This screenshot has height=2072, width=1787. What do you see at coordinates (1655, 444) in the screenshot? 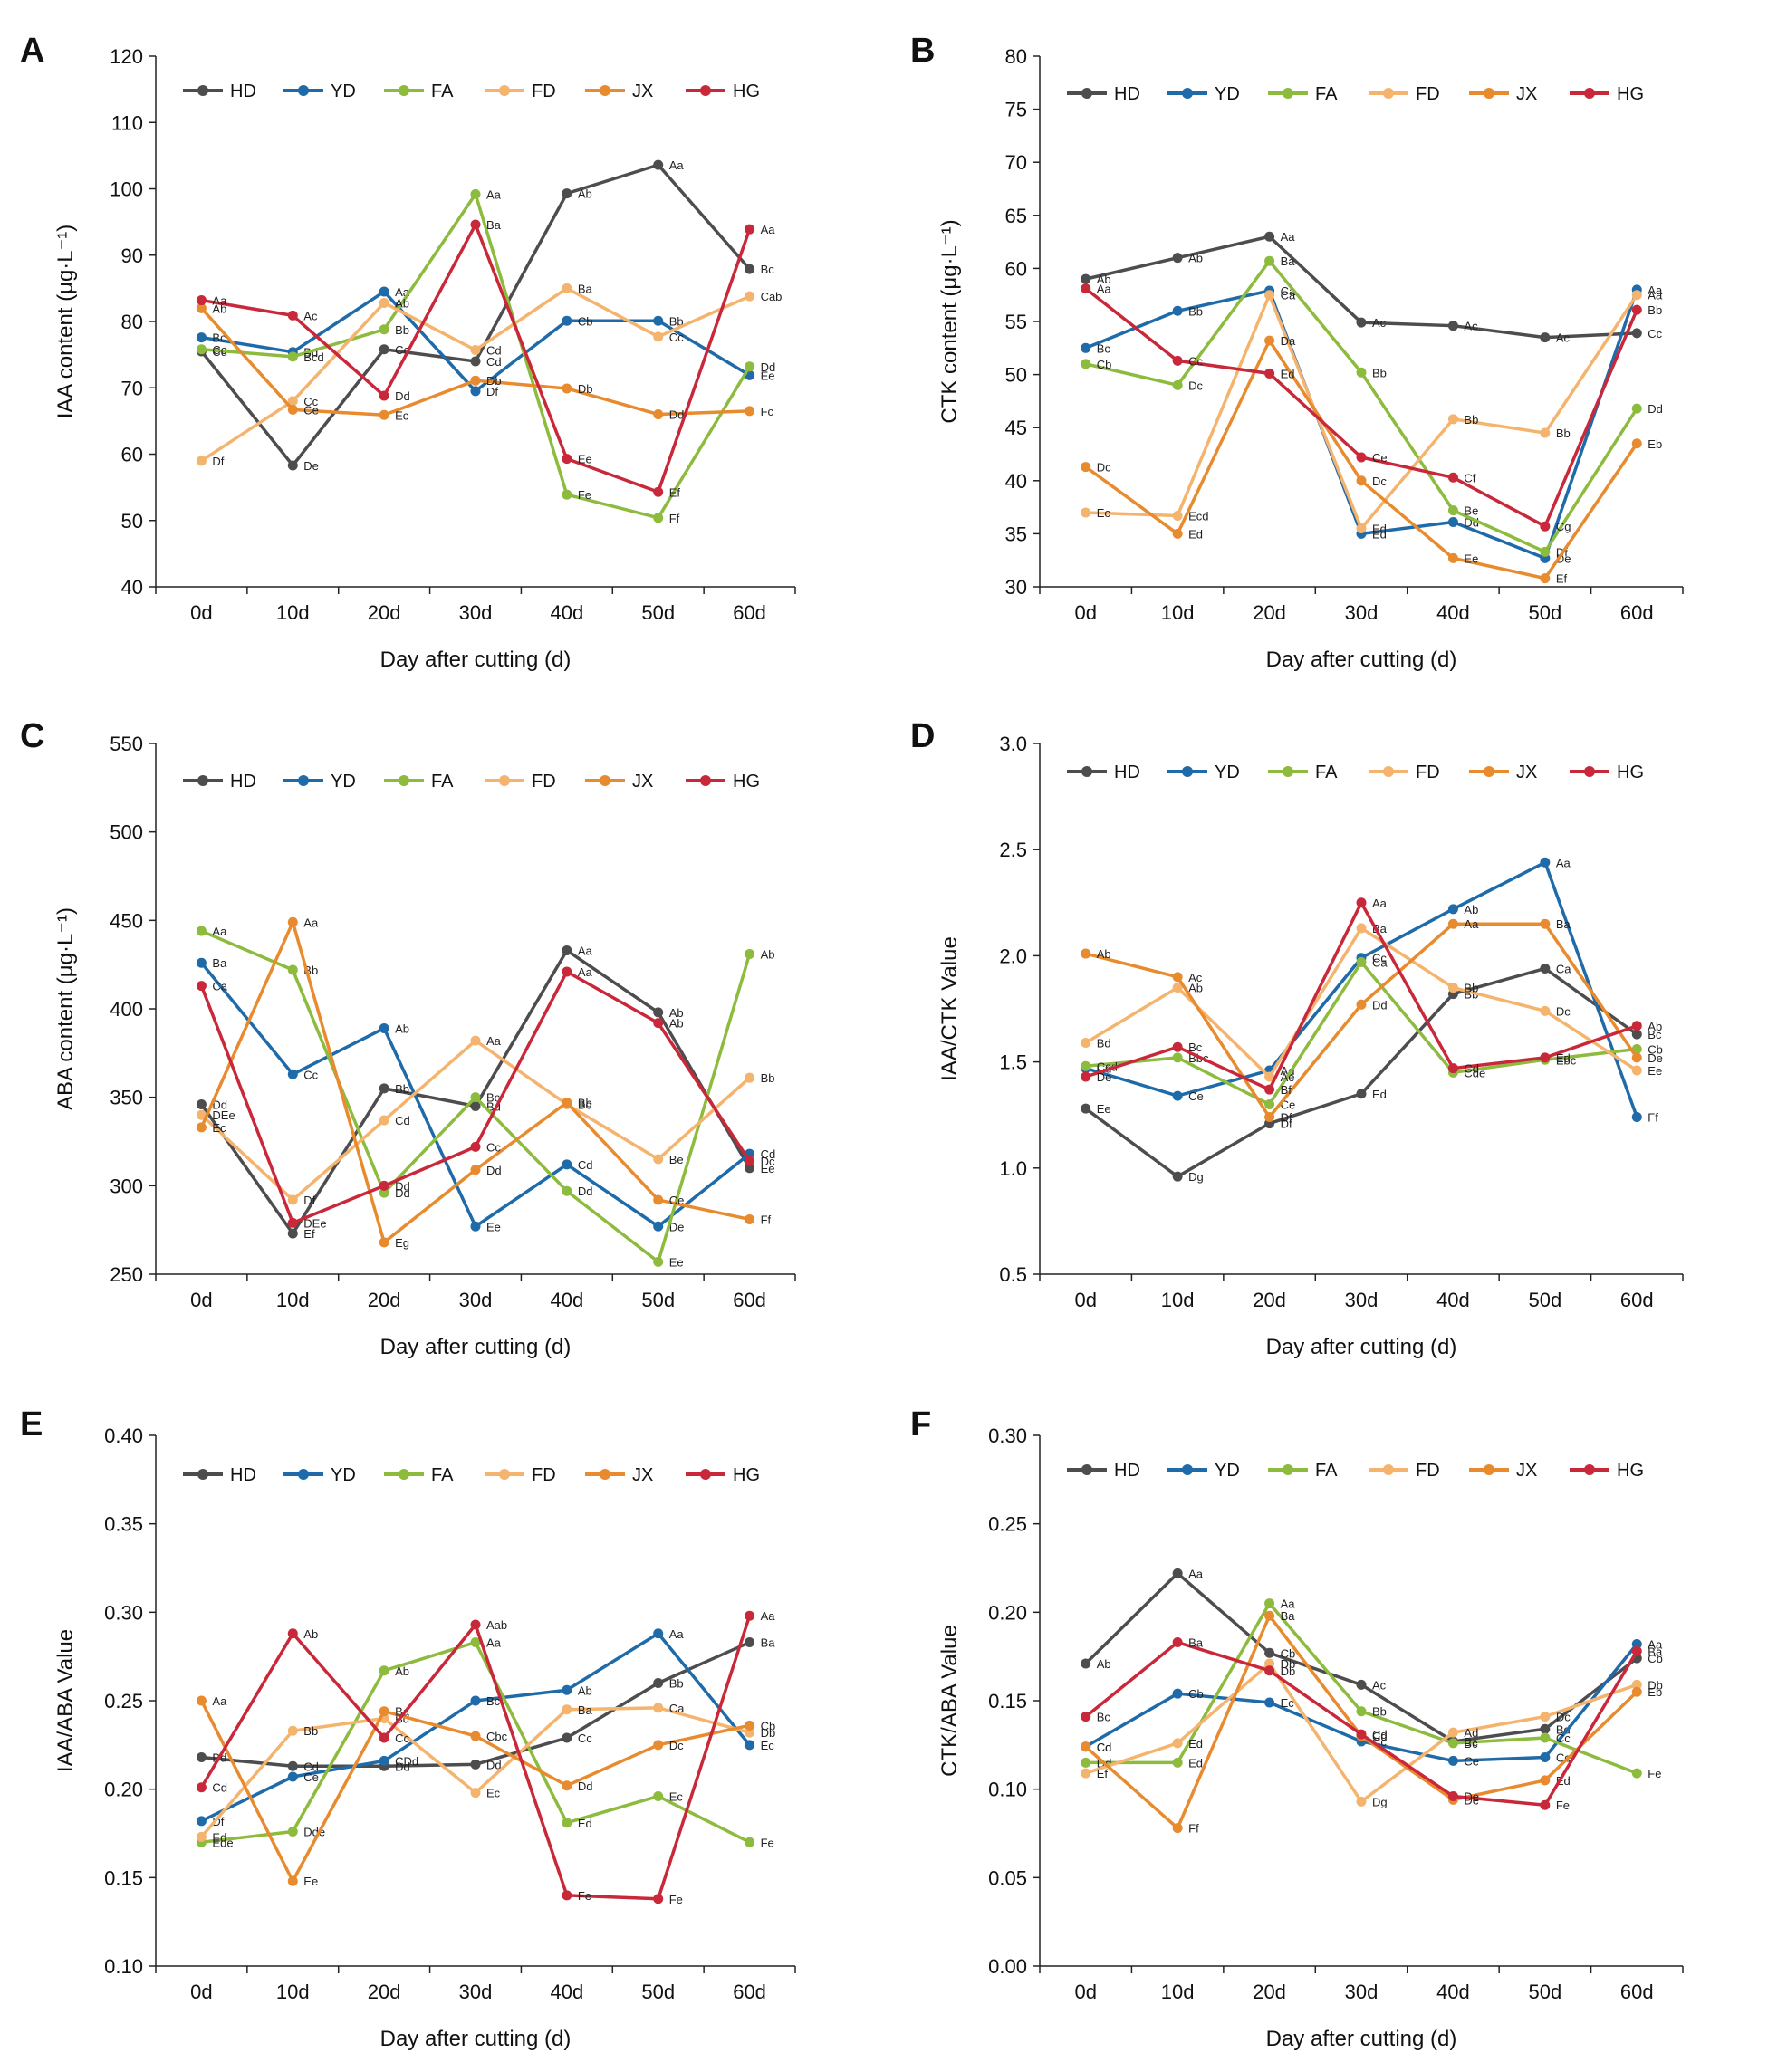
I see `data-label: Eb` at bounding box center [1655, 444].